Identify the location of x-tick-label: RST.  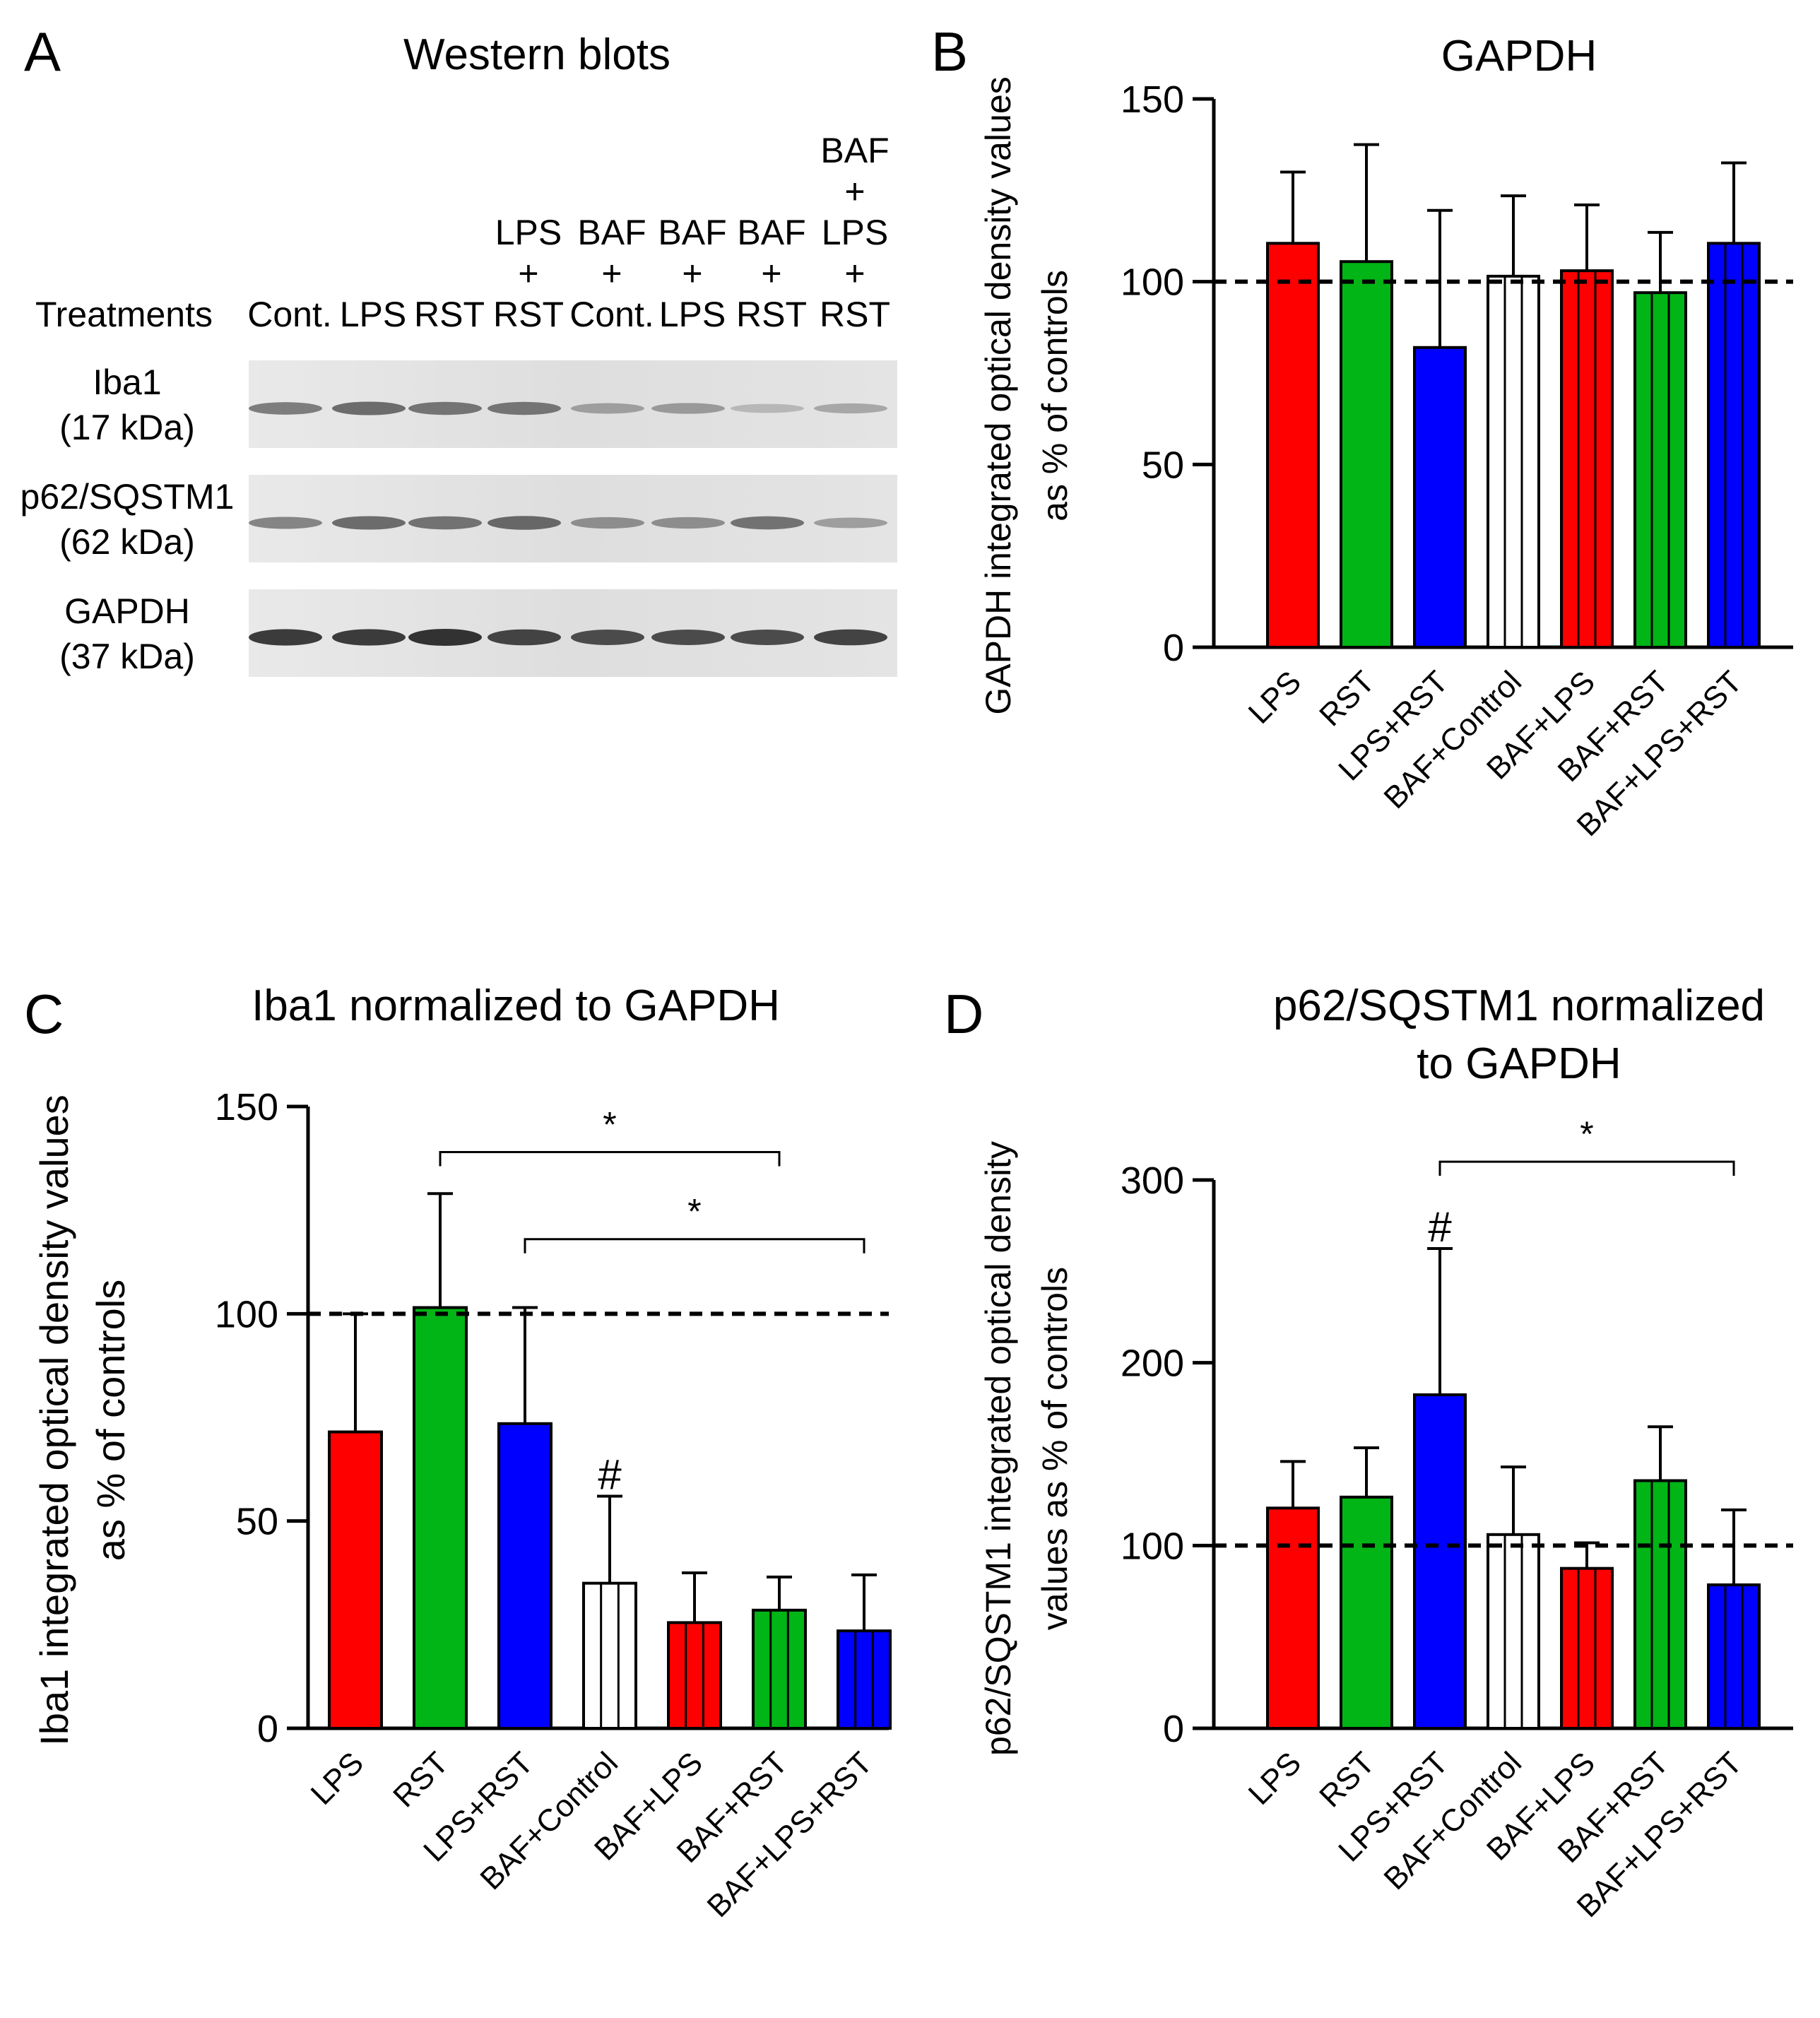
(1347, 698).